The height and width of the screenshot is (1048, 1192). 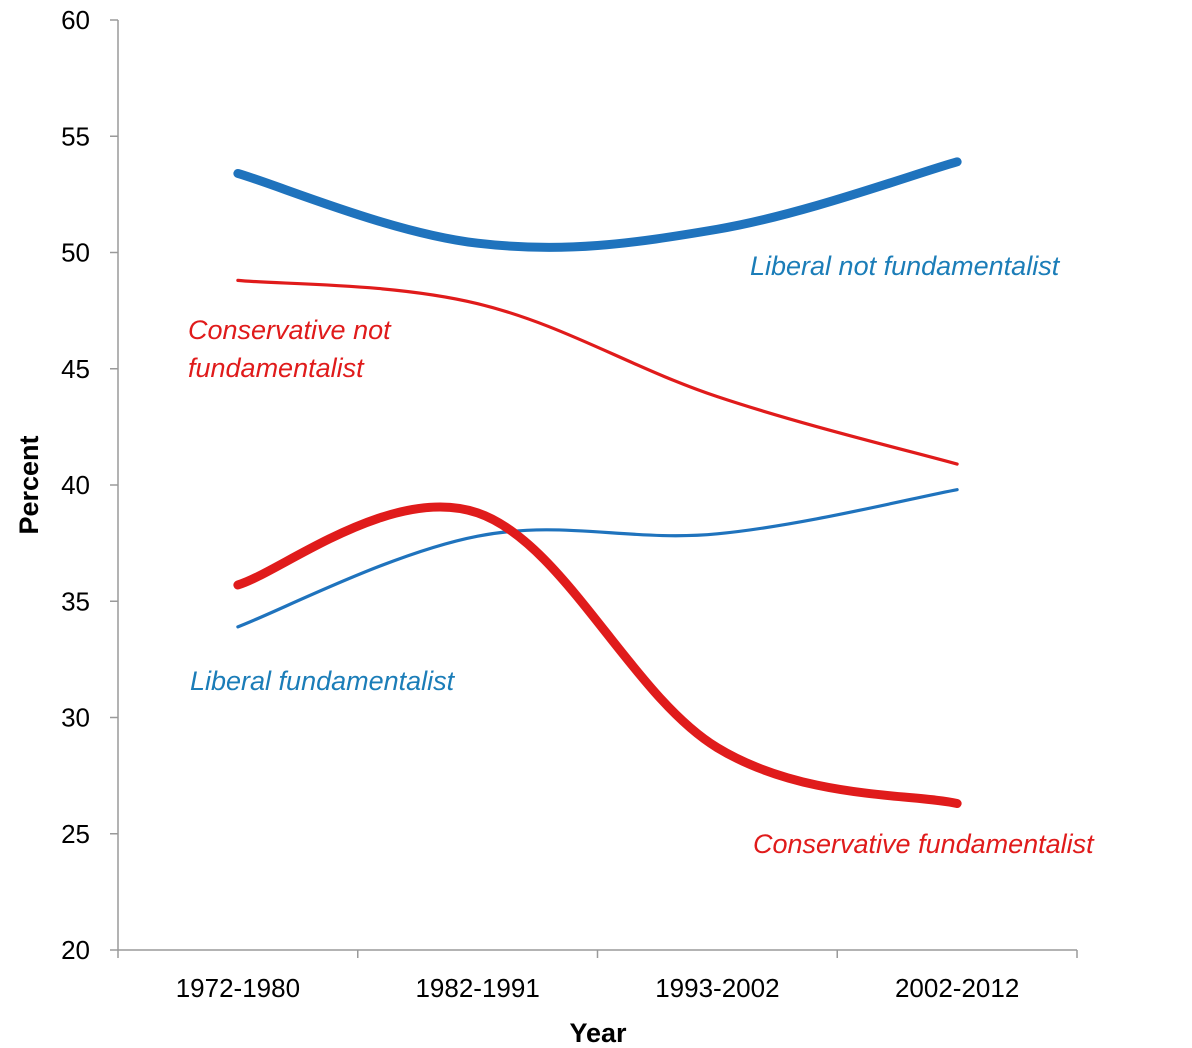 I want to click on x-tick-label: 1982-1991, so click(x=477, y=988).